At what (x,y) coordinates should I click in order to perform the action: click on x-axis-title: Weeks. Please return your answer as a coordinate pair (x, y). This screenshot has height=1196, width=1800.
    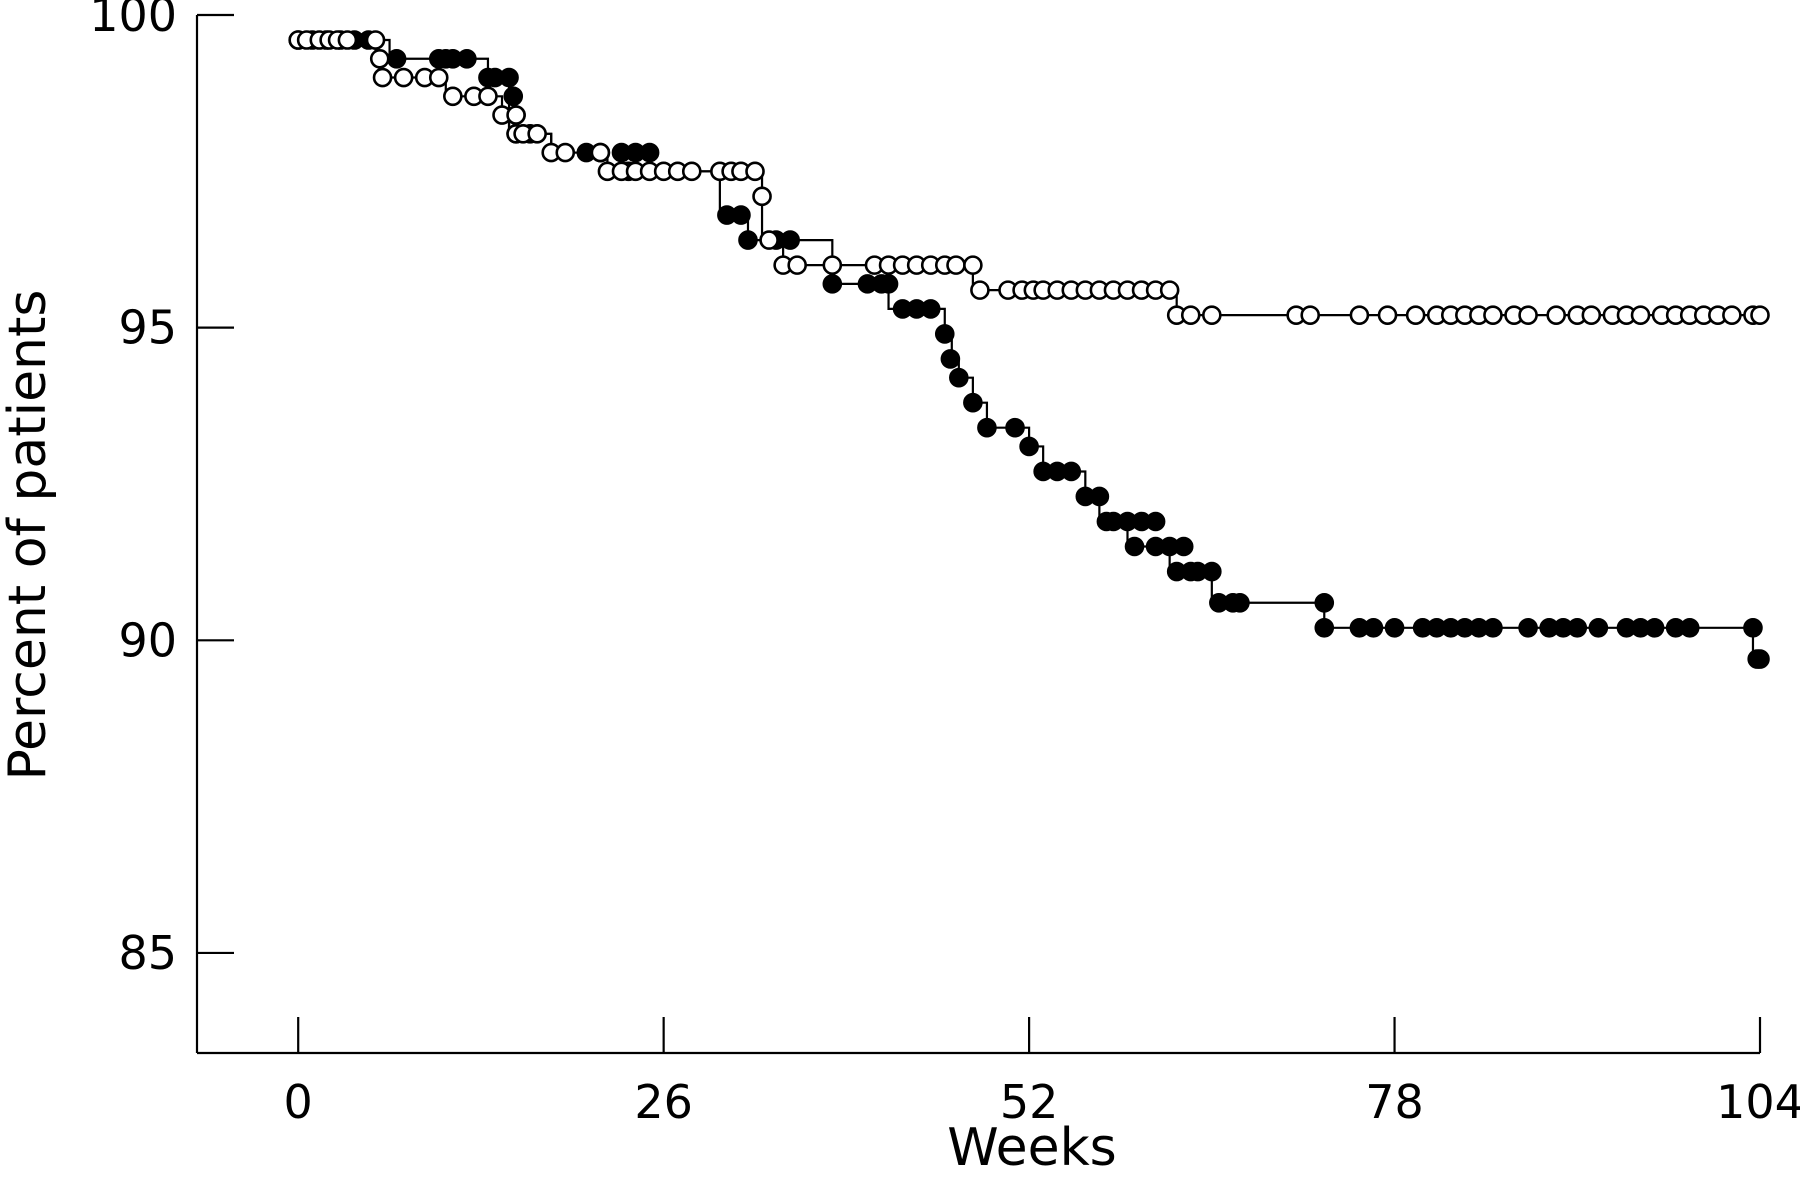
    Looking at the image, I should click on (1032, 1148).